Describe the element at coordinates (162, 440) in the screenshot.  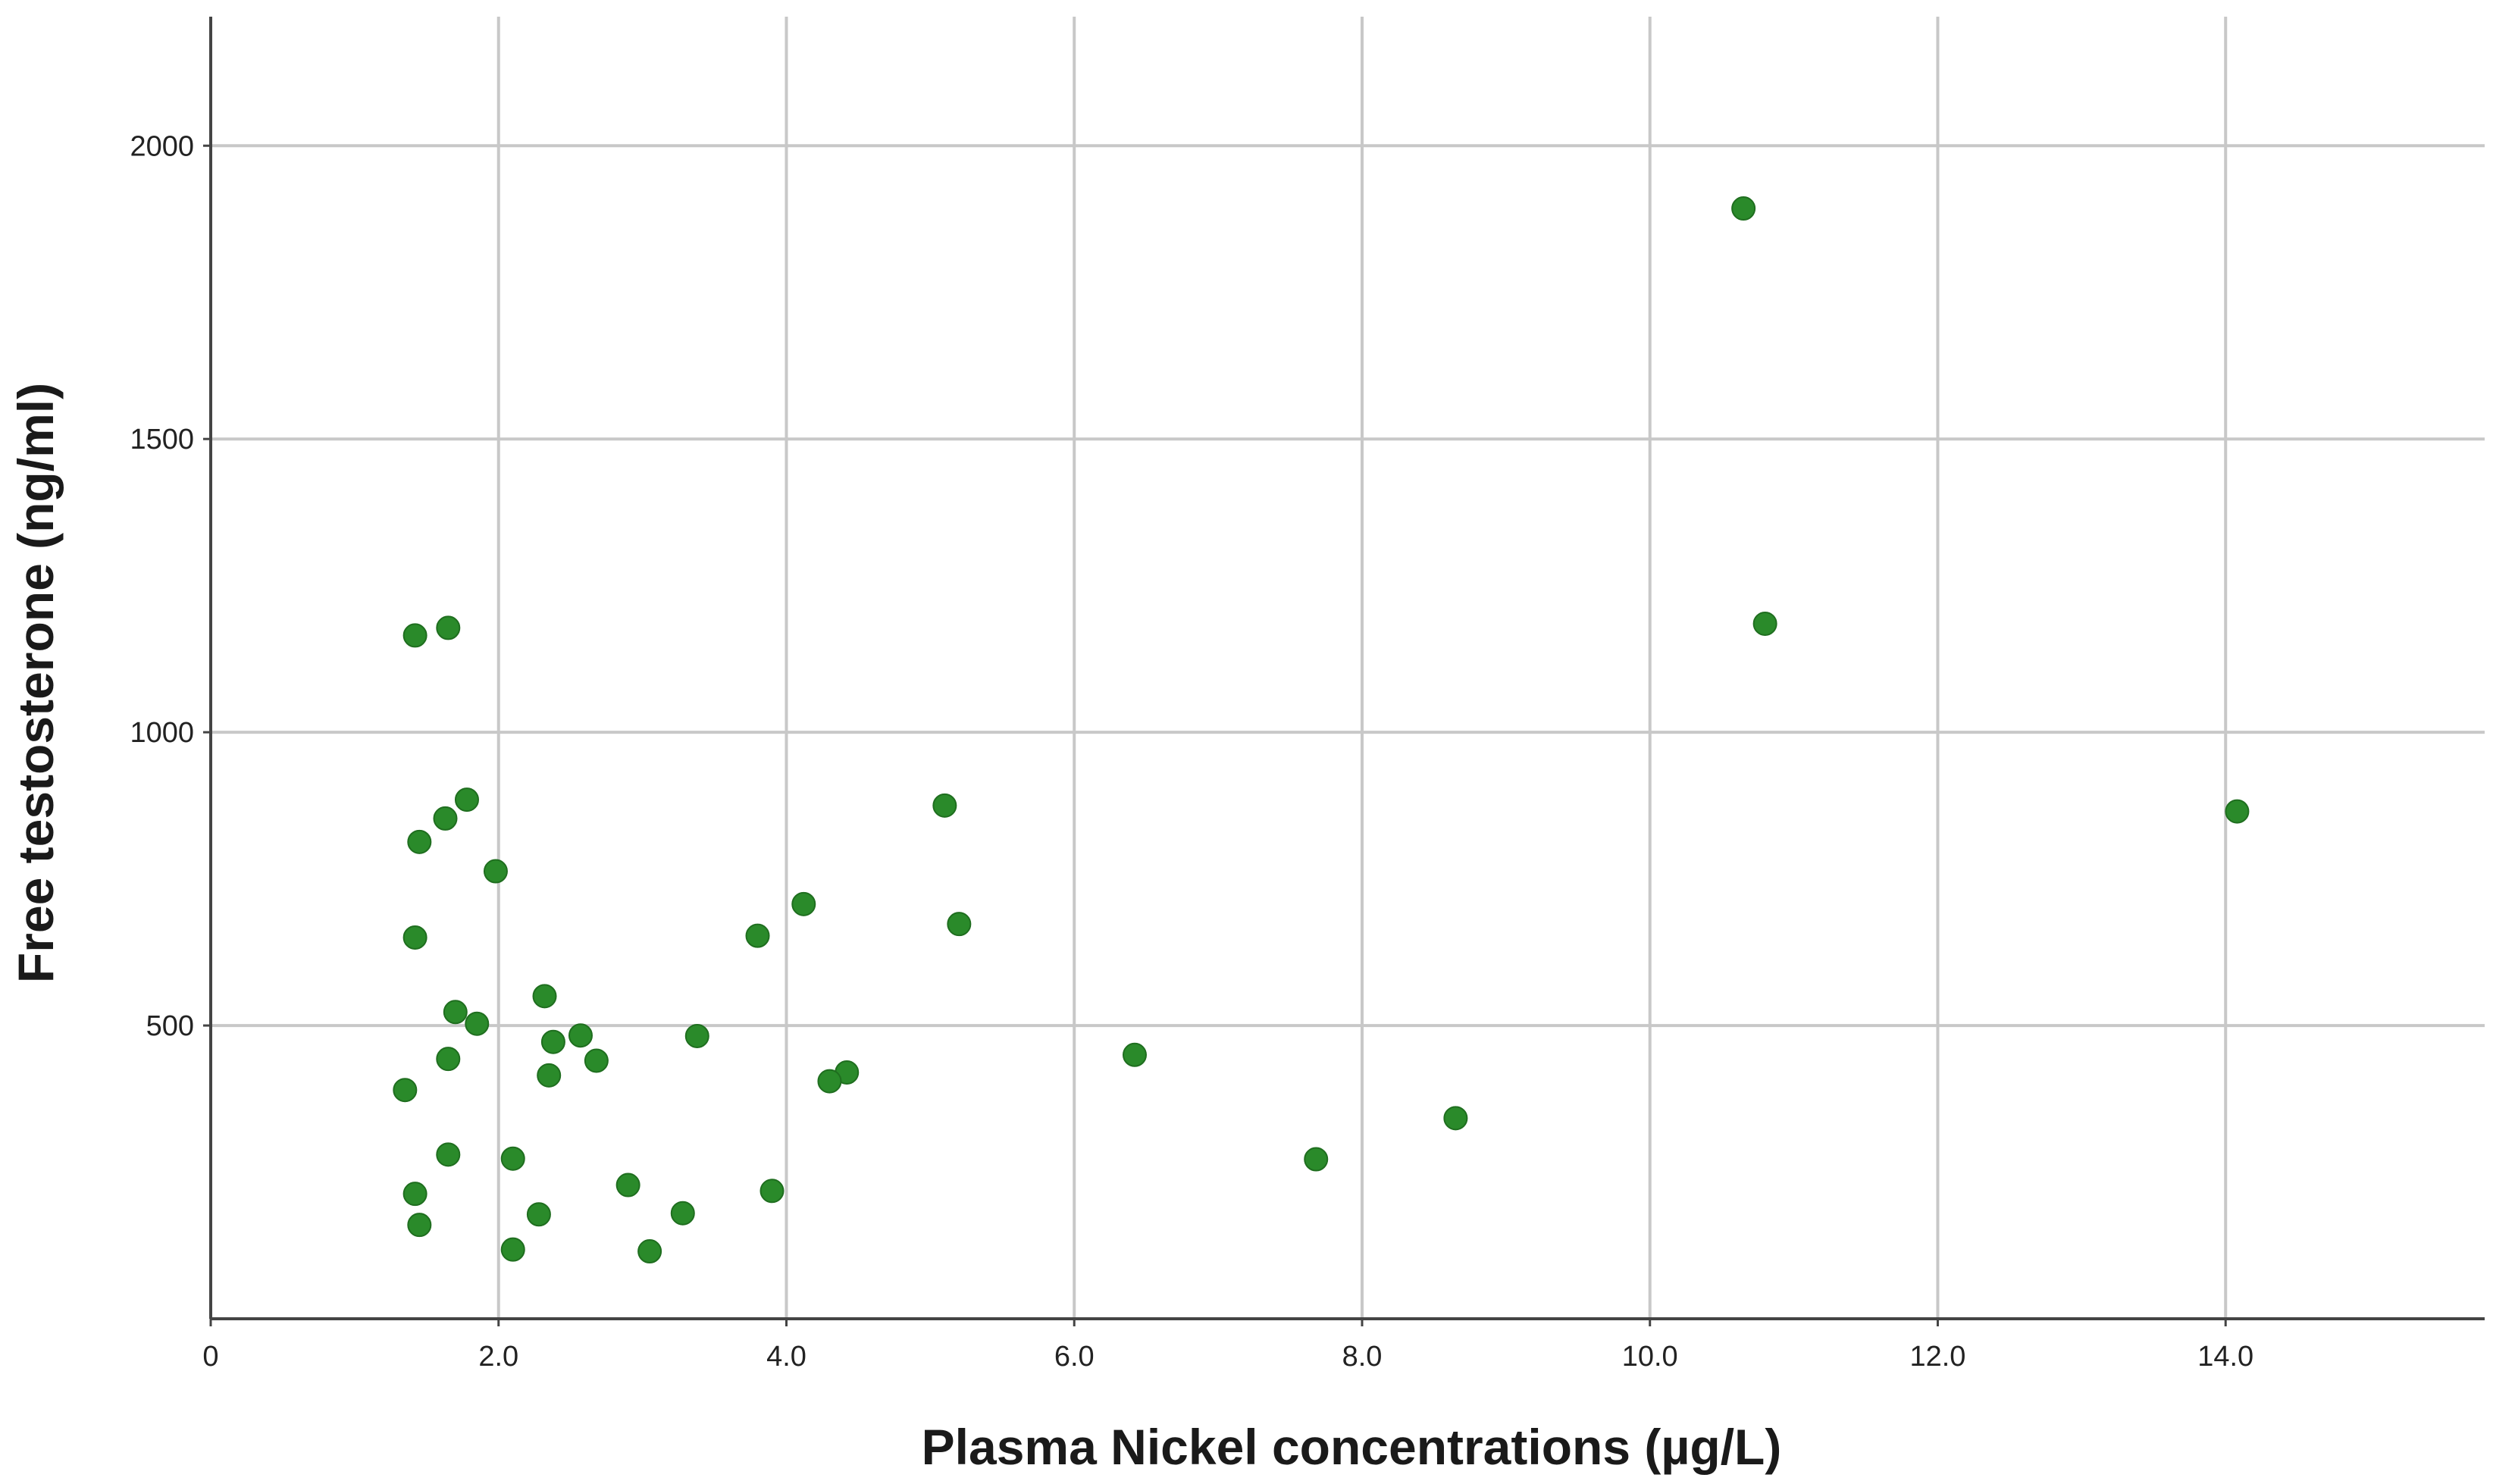
I see `y-tick-label: 1500` at that location.